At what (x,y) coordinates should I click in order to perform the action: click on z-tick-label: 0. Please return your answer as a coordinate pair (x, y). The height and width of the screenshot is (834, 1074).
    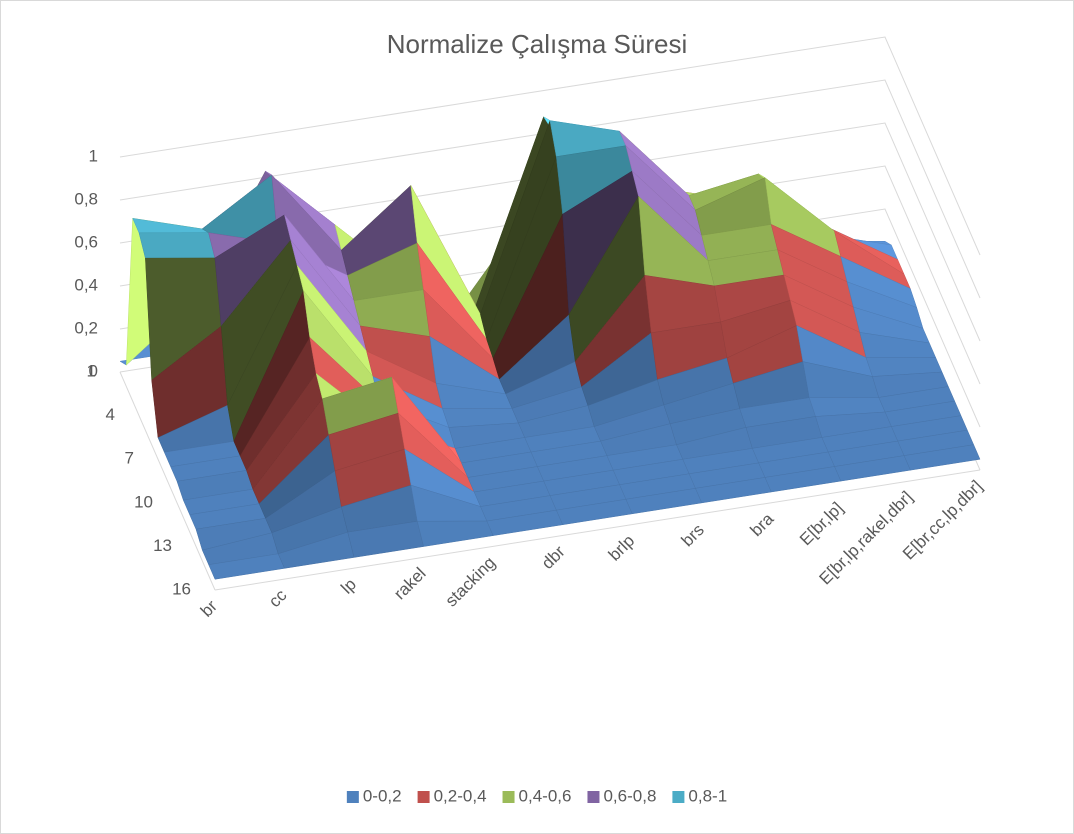
    Looking at the image, I should click on (93, 370).